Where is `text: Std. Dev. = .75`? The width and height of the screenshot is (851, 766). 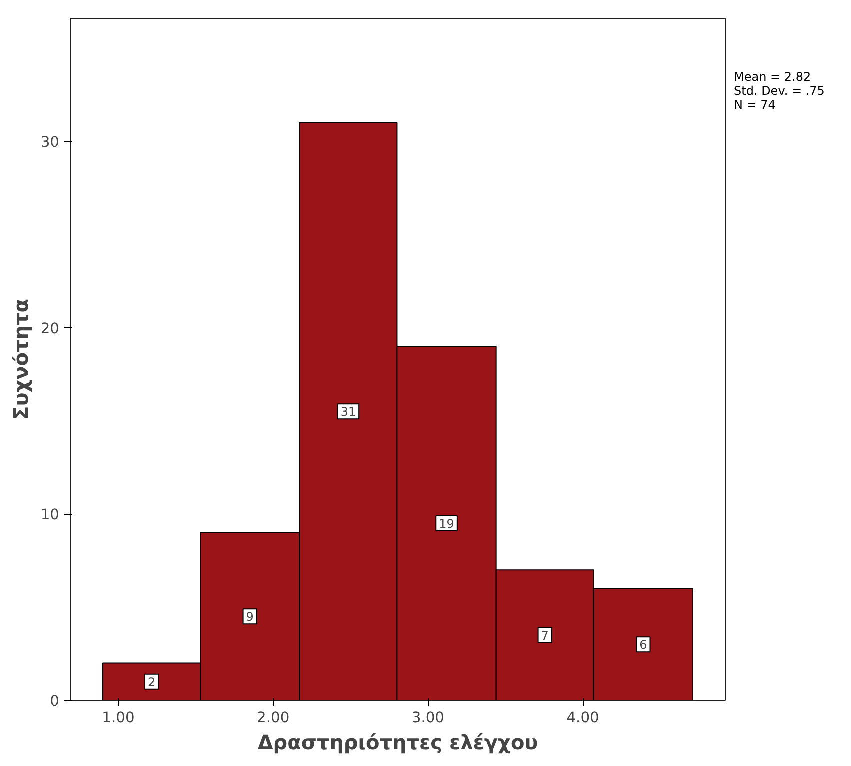
text: Std. Dev. = .75 is located at coordinates (779, 91).